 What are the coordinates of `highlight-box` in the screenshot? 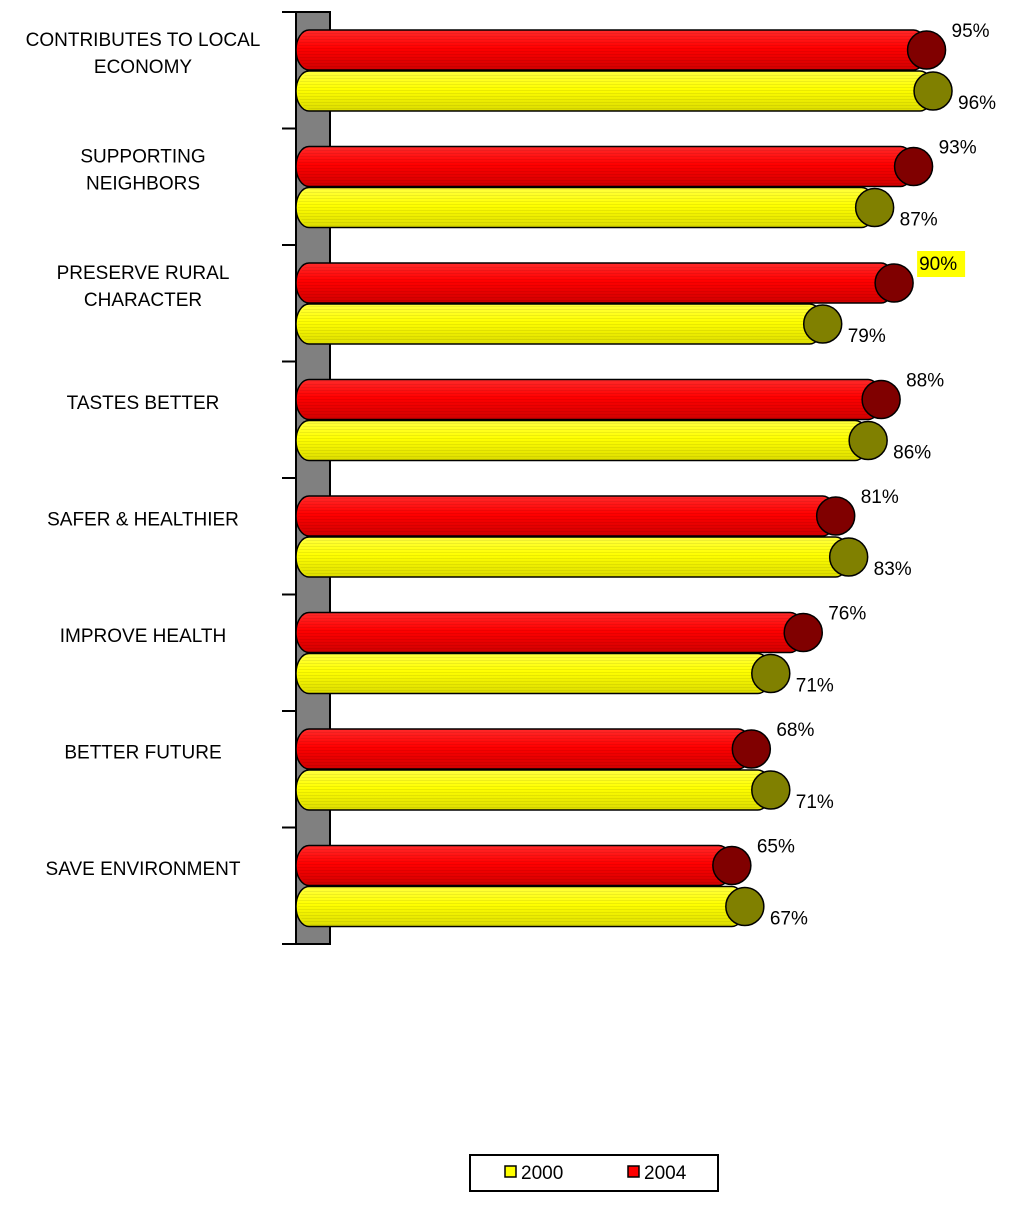 It's located at (941, 264).